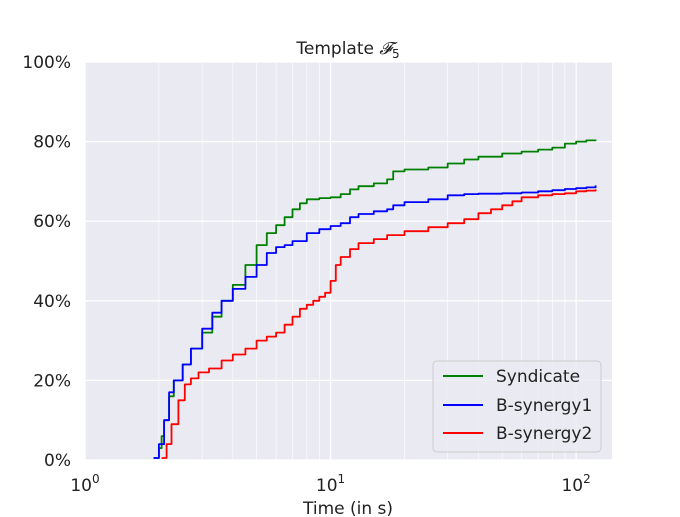 The width and height of the screenshot is (680, 517). Describe the element at coordinates (544, 406) in the screenshot. I see `legend-label-b-synergy1: B-synergy1` at that location.